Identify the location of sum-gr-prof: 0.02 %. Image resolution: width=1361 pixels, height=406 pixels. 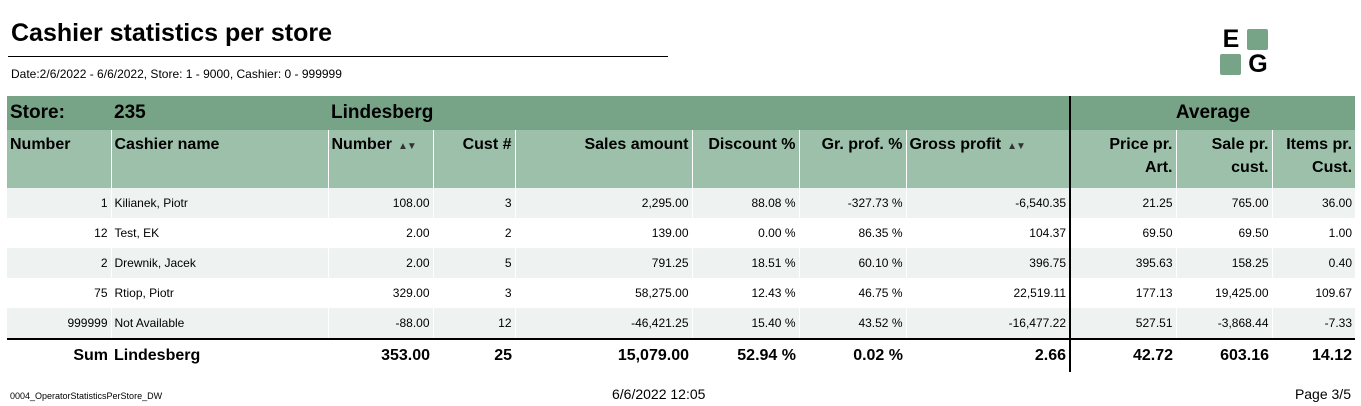
(852, 355).